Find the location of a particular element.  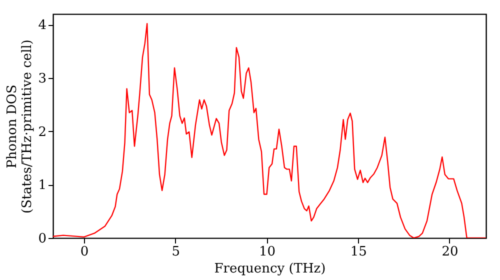

x-tick-label: 20 is located at coordinates (450, 252).